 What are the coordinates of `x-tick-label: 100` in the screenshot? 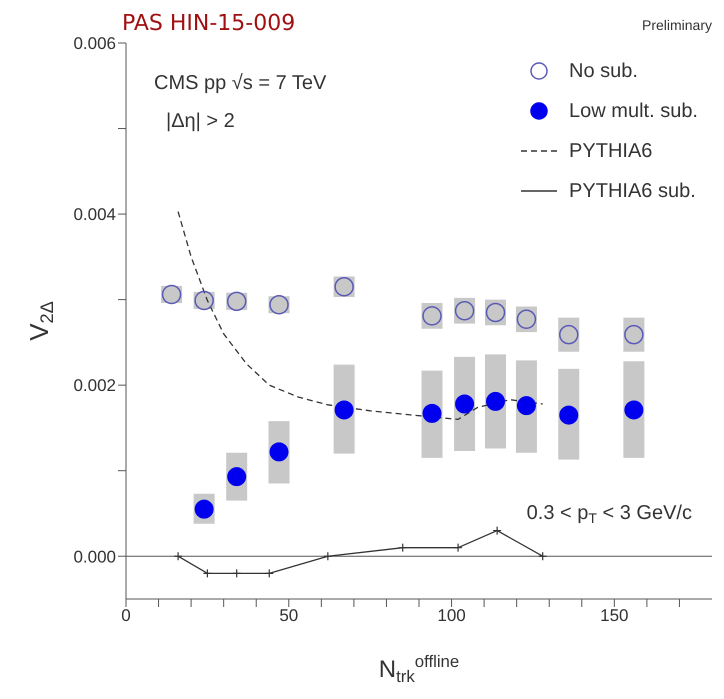 It's located at (451, 616).